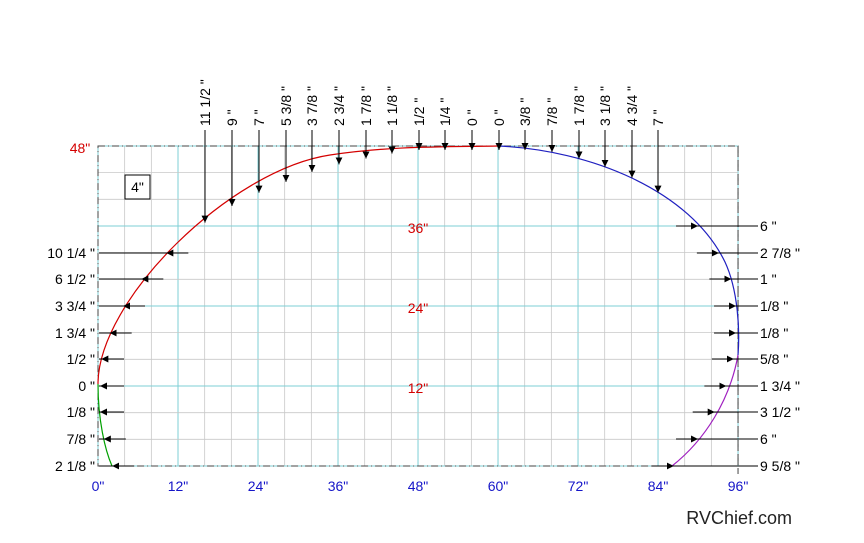  What do you see at coordinates (98, 486) in the screenshot?
I see `x-axis-label: 0"` at bounding box center [98, 486].